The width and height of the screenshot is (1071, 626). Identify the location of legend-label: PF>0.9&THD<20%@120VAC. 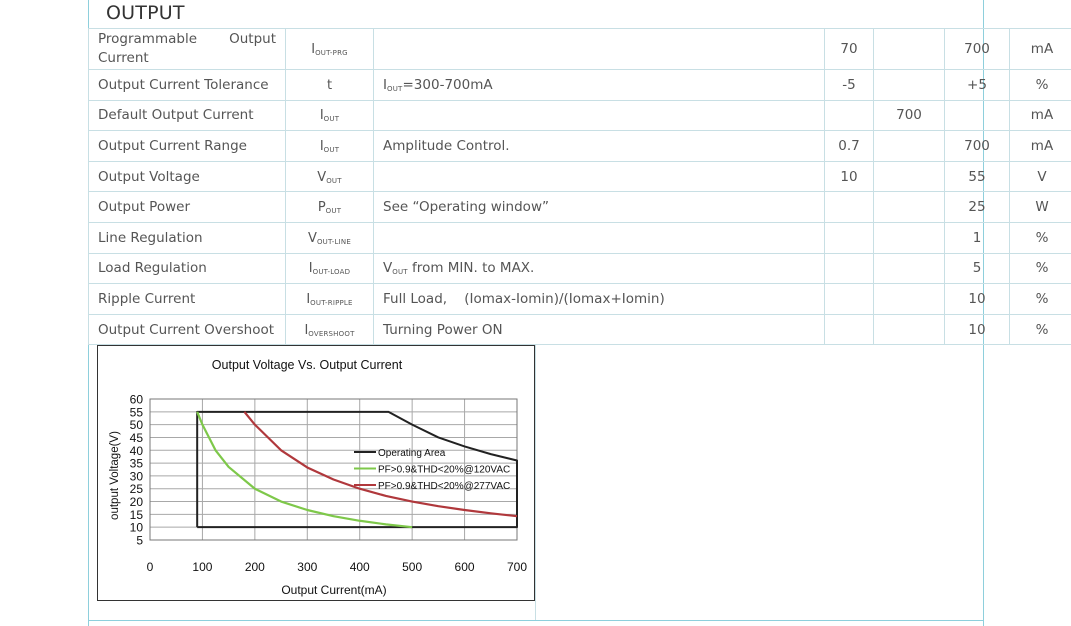
(444, 470).